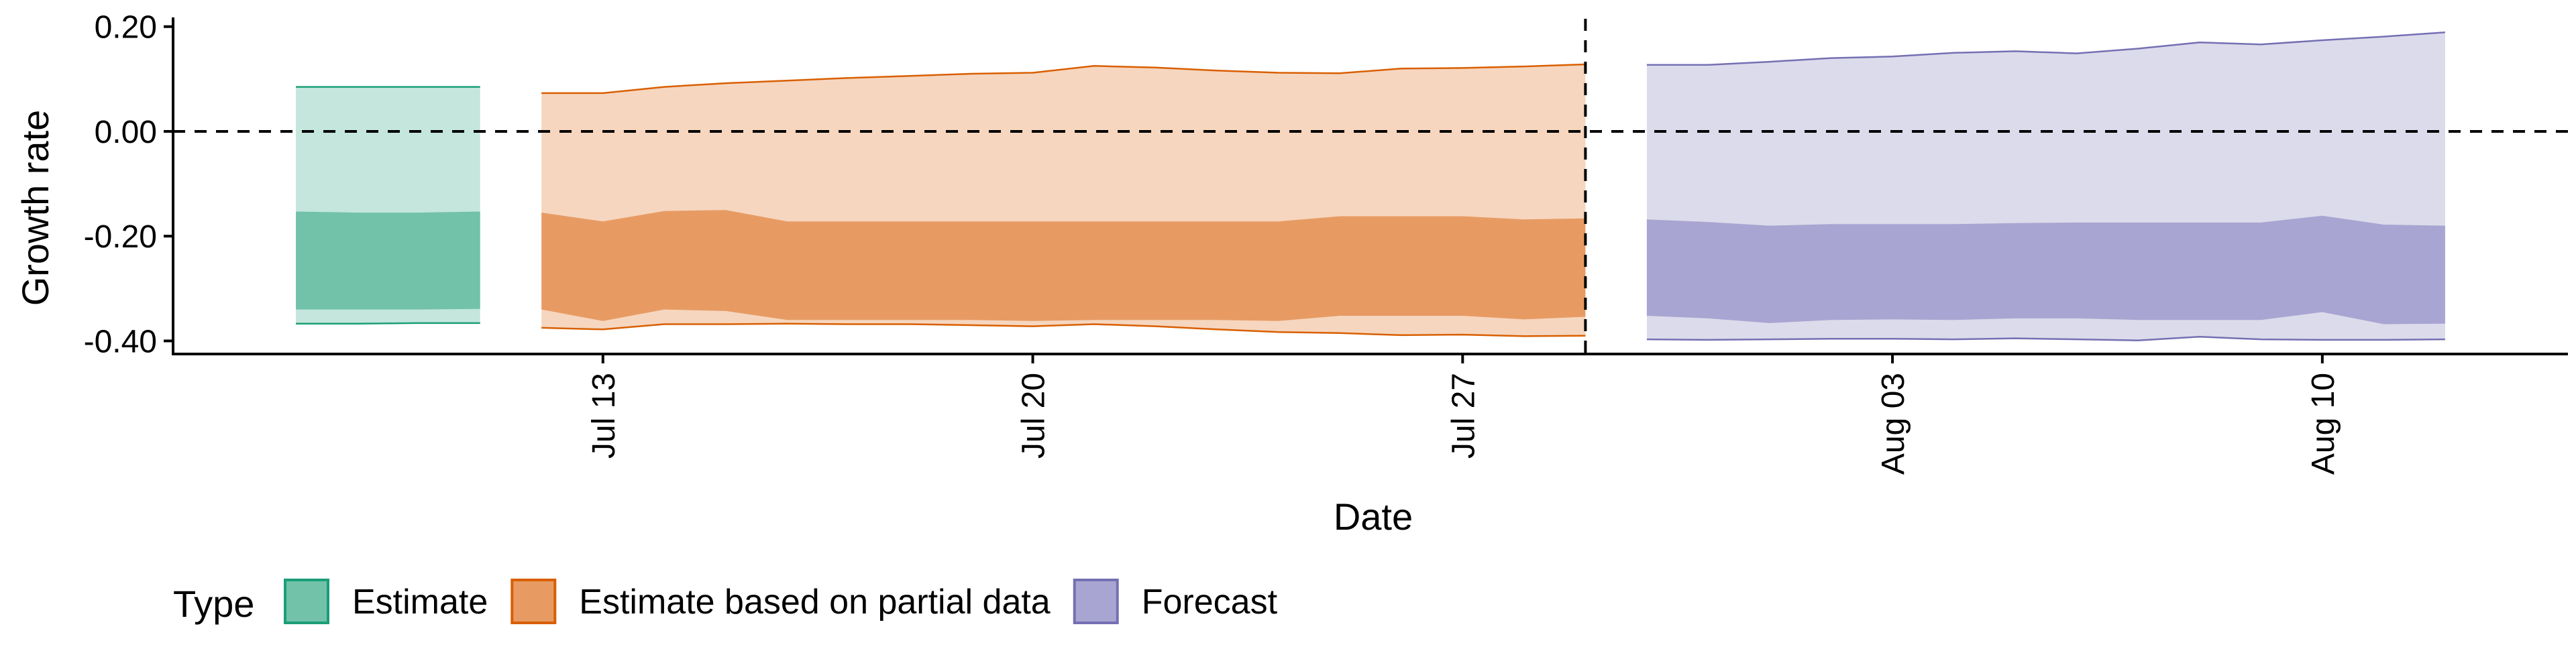 The width and height of the screenshot is (2576, 647). What do you see at coordinates (126, 28) in the screenshot?
I see `y-tick-label: 0.20` at bounding box center [126, 28].